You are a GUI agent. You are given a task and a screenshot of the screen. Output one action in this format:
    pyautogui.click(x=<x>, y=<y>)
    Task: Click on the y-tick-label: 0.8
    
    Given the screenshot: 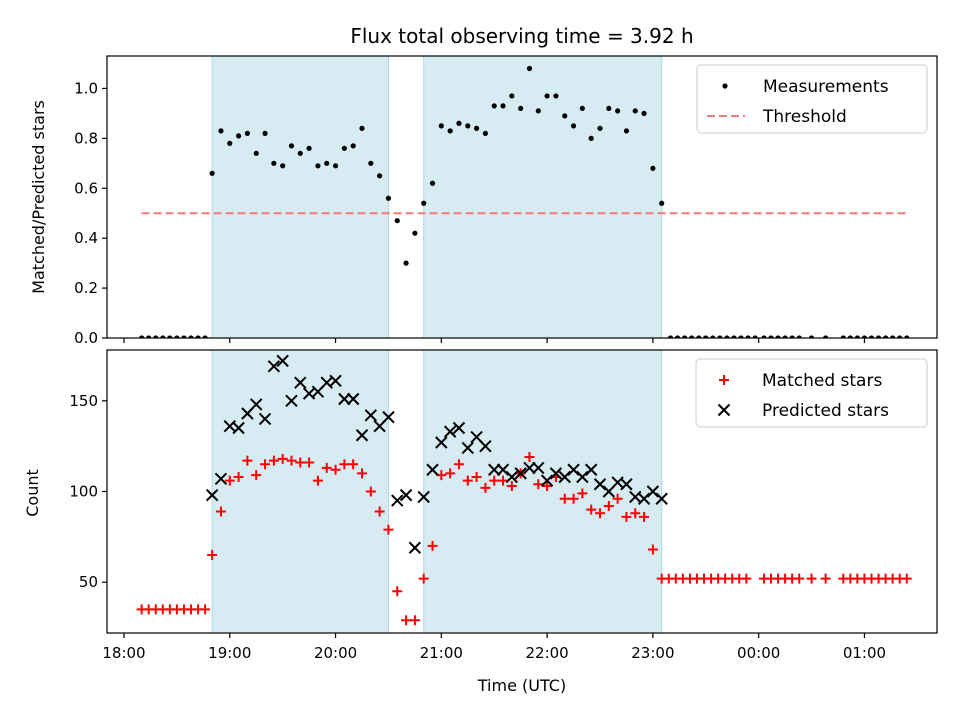 What is the action you would take?
    pyautogui.click(x=86, y=138)
    